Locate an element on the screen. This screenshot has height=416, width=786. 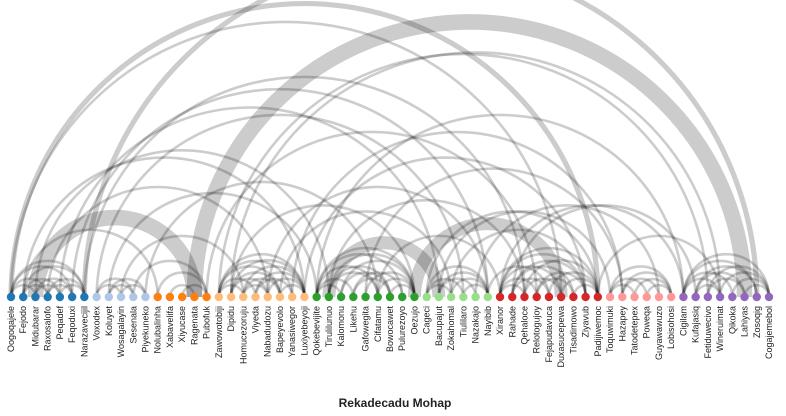
link-arc-Dipidu-Oezujo is located at coordinates (322, 251).